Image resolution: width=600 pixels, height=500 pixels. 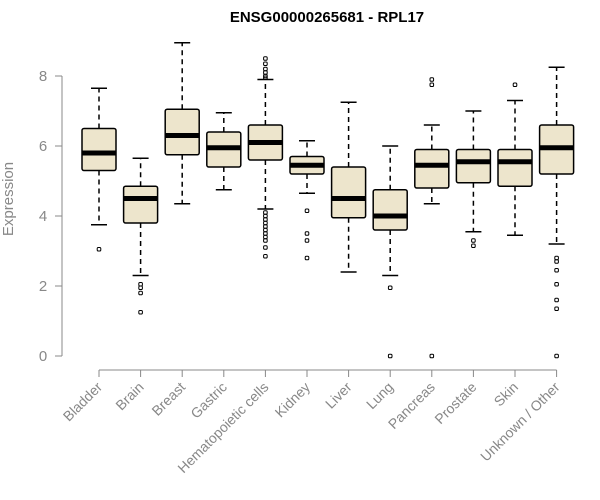 I want to click on box-liver, so click(x=348, y=187).